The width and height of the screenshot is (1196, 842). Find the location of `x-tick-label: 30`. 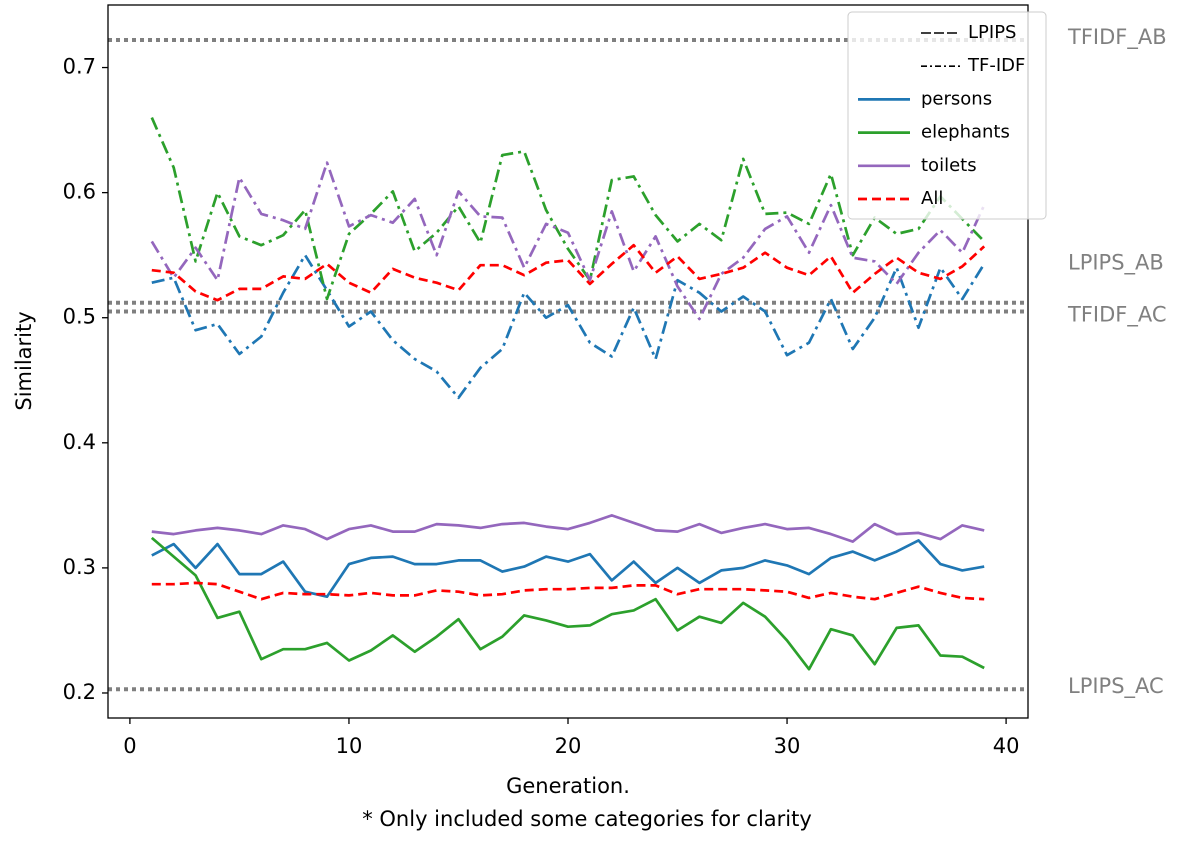

x-tick-label: 30 is located at coordinates (787, 746).